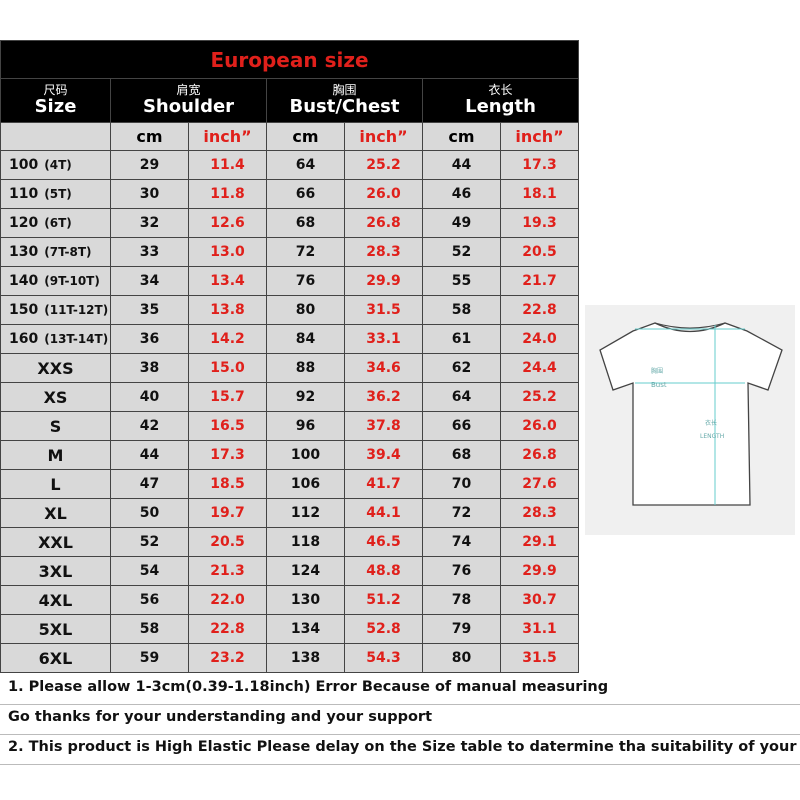 The width and height of the screenshot is (800, 800). What do you see at coordinates (290, 59) in the screenshot?
I see `table-title: European size` at bounding box center [290, 59].